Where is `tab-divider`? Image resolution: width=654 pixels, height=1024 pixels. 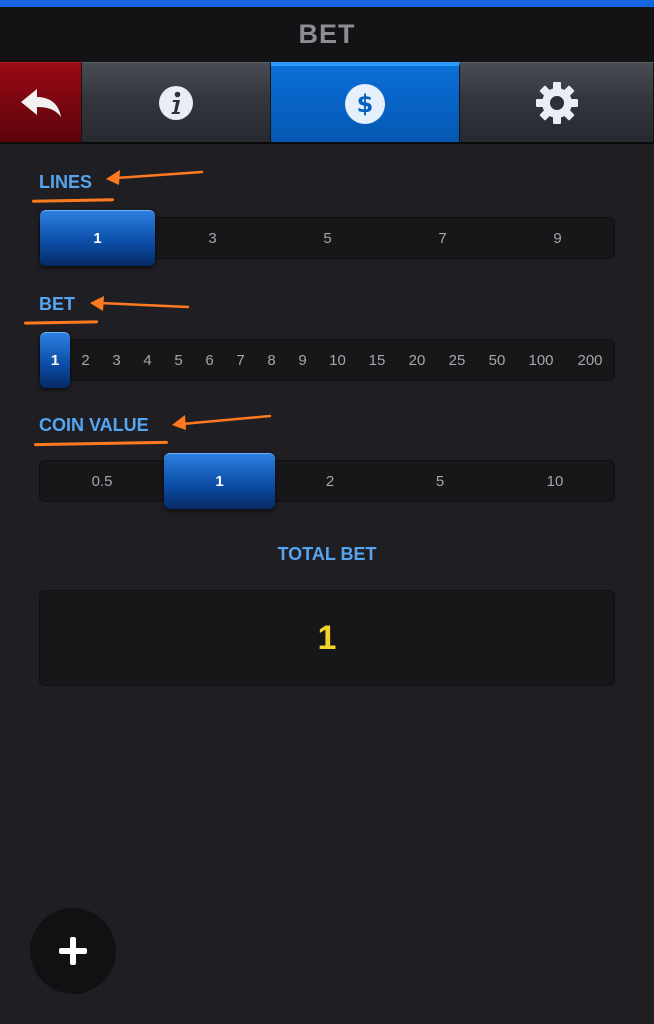
tab-divider is located at coordinates (327, 143).